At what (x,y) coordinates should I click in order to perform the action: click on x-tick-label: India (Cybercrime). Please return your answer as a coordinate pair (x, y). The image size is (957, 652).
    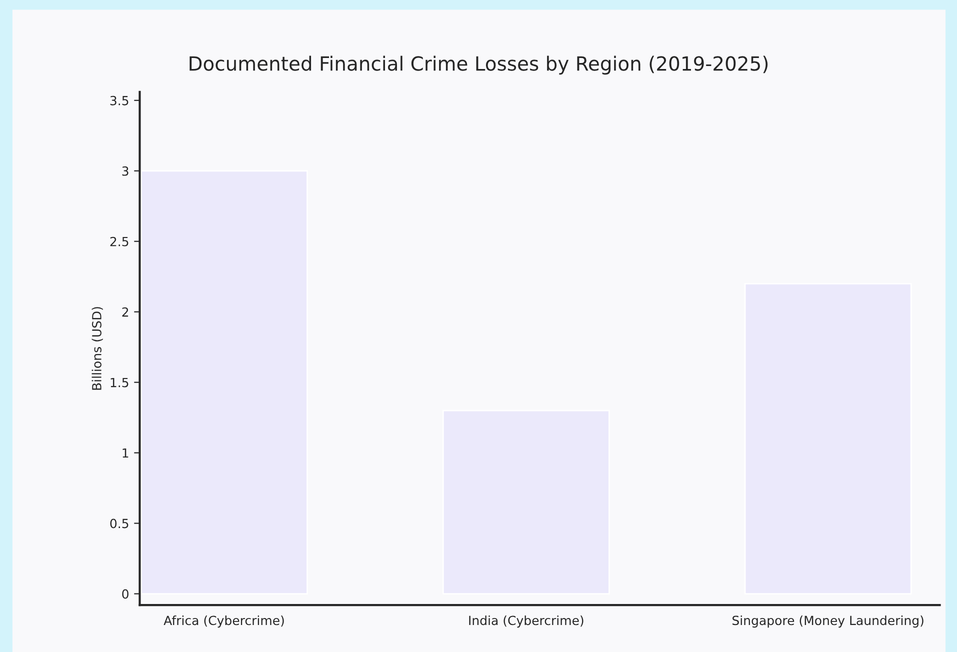
    Looking at the image, I should click on (526, 621).